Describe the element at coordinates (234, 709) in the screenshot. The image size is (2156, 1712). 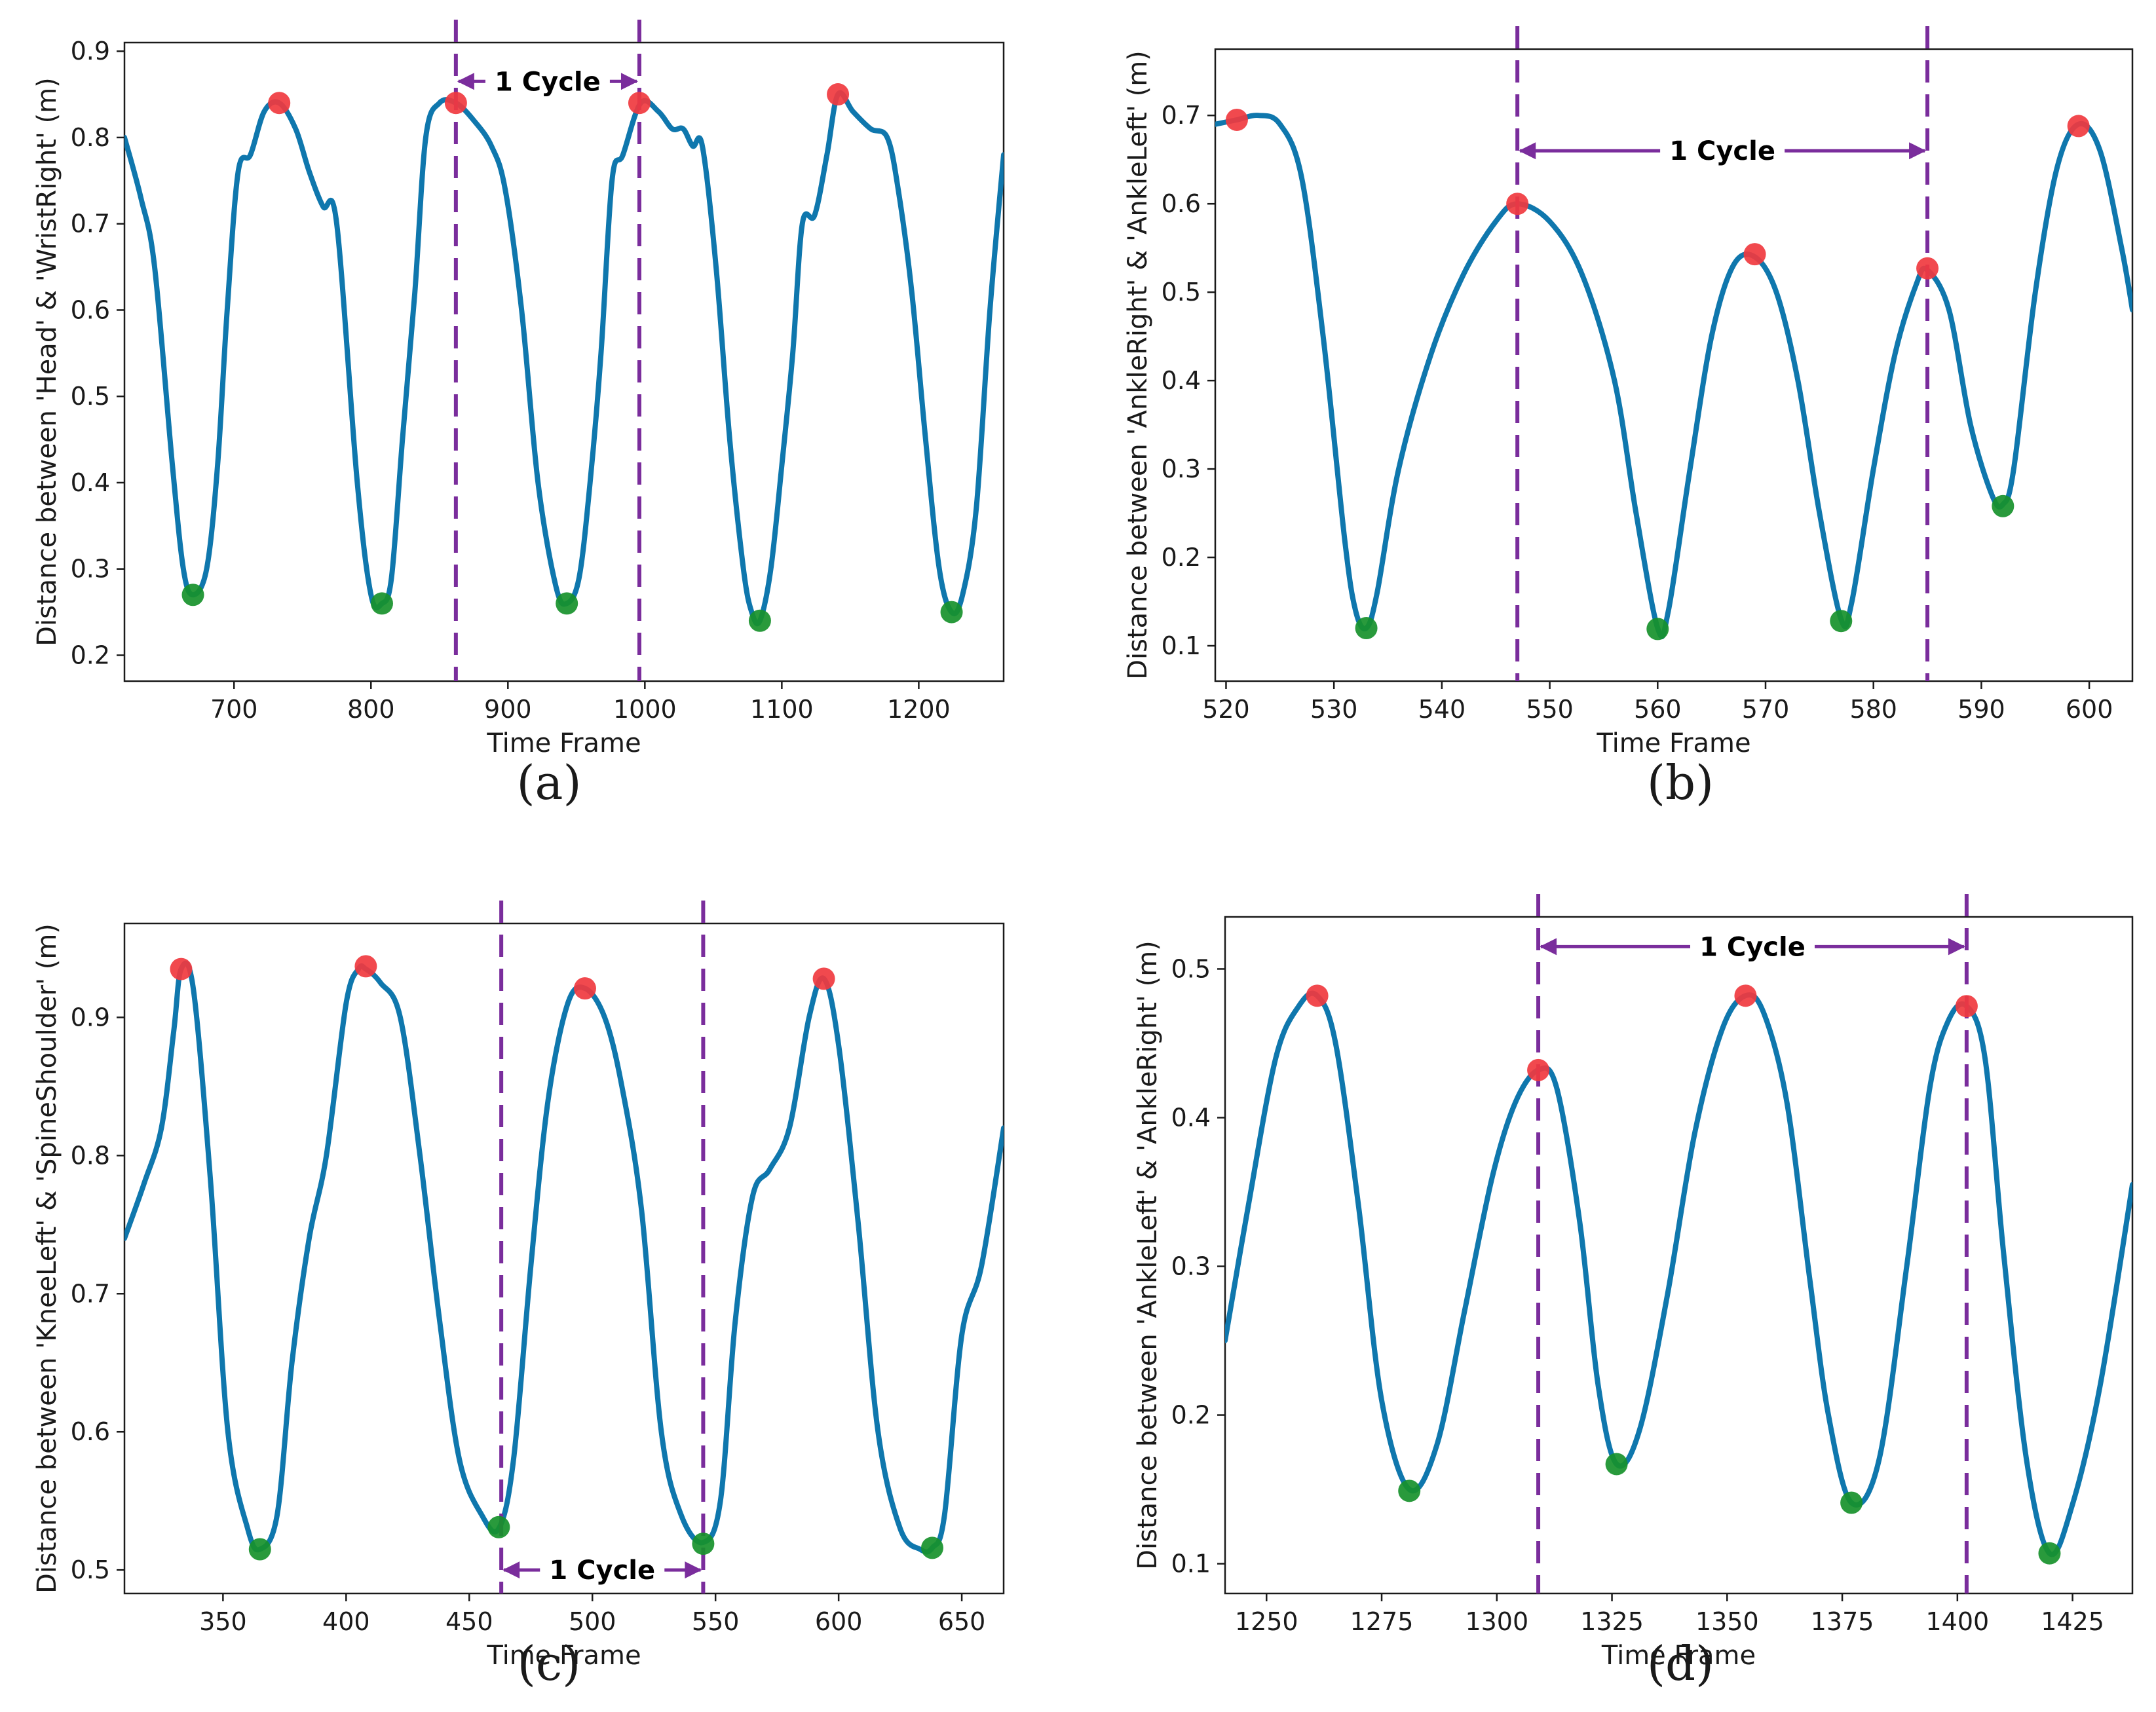
I see `x-tick-label: 700` at that location.